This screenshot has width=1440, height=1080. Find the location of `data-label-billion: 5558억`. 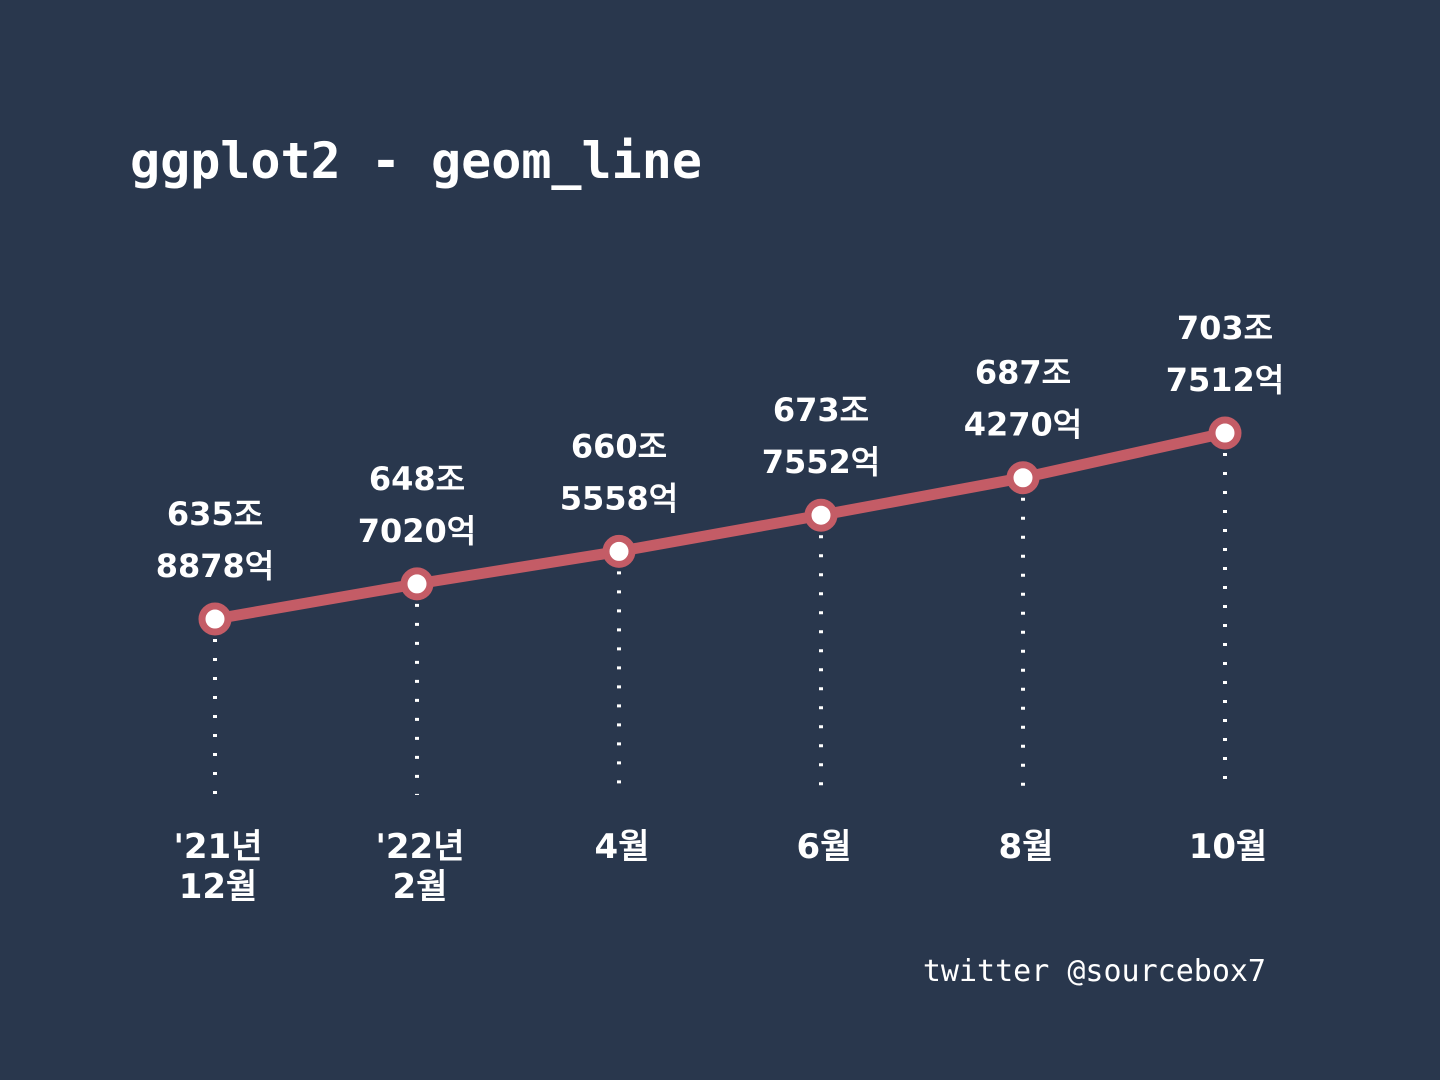

data-label-billion: 5558억 is located at coordinates (619, 498).